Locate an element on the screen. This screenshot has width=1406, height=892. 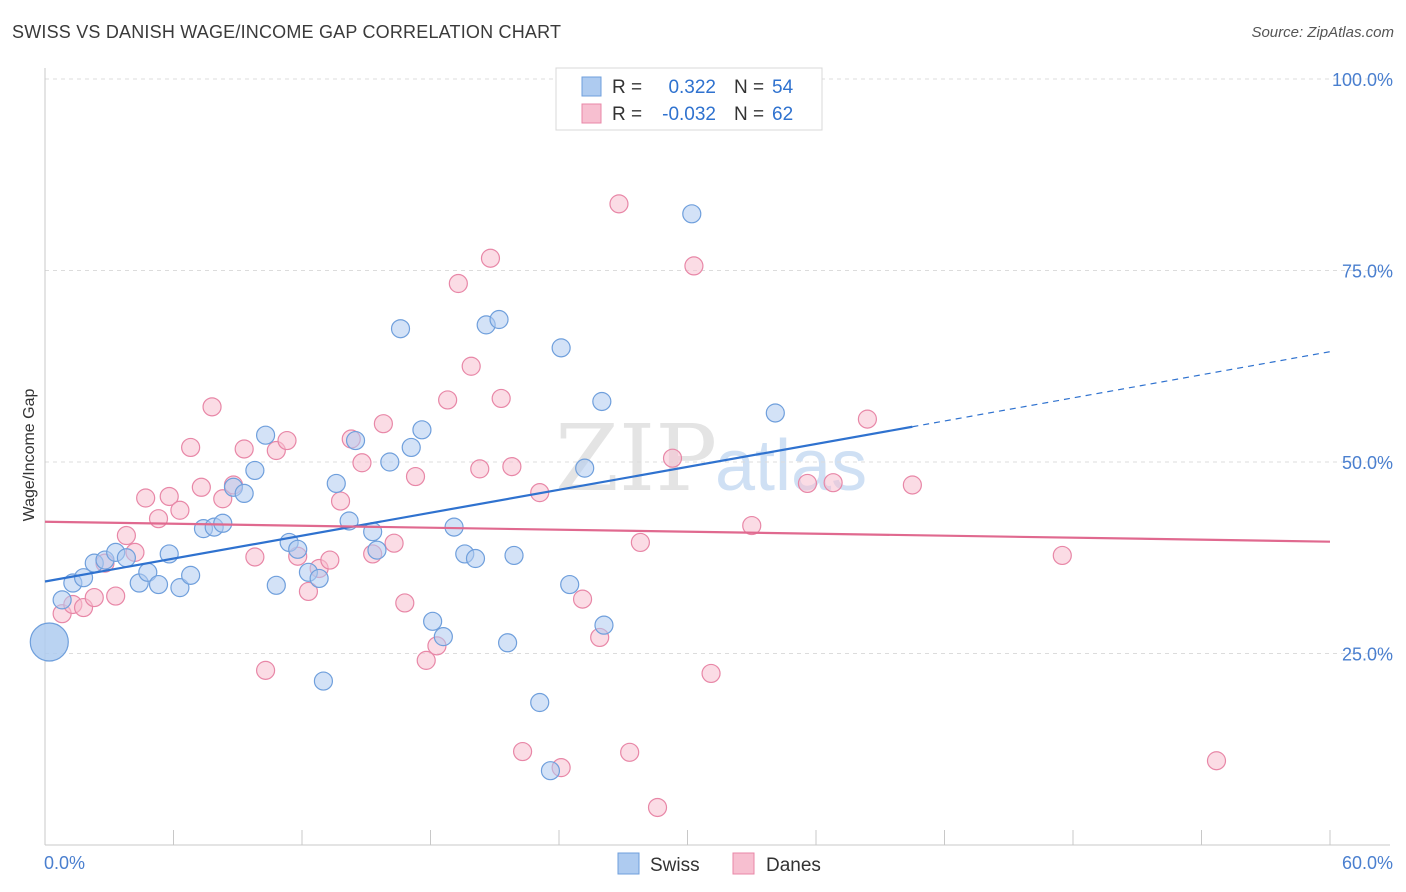
watermark: ZIP atlas is located at coordinates (711, 458).